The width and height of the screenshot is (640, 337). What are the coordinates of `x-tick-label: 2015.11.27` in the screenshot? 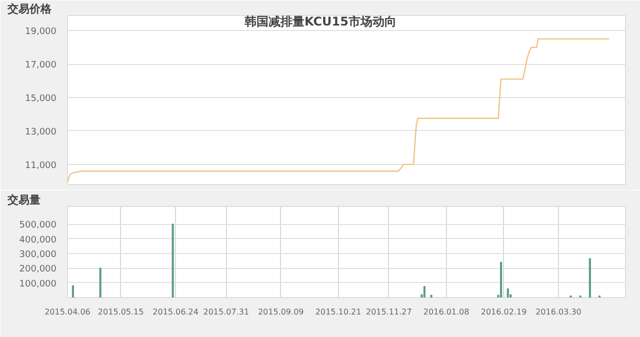 It's located at (389, 312).